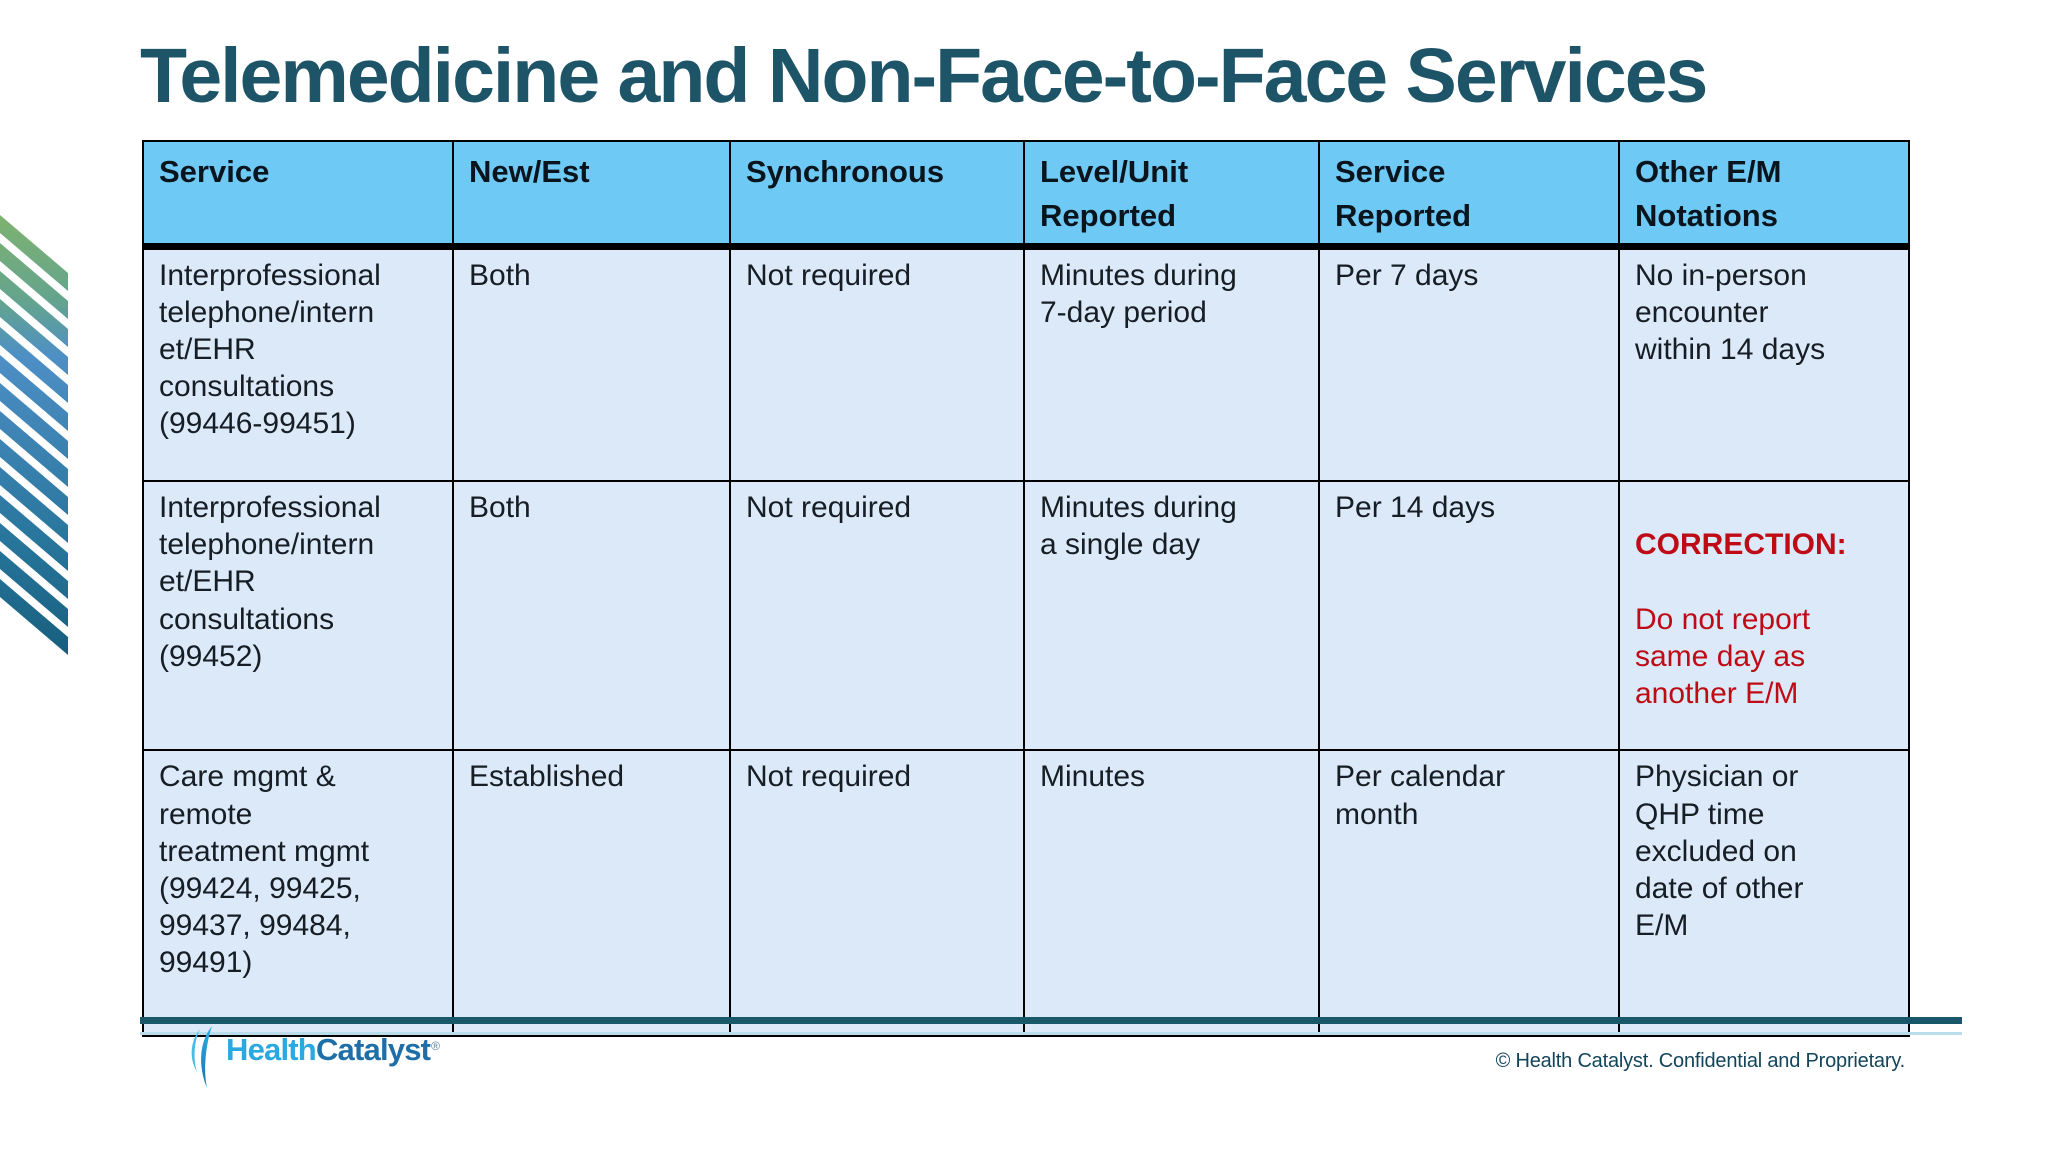  I want to click on footer-divider-light, so click(1051, 1033).